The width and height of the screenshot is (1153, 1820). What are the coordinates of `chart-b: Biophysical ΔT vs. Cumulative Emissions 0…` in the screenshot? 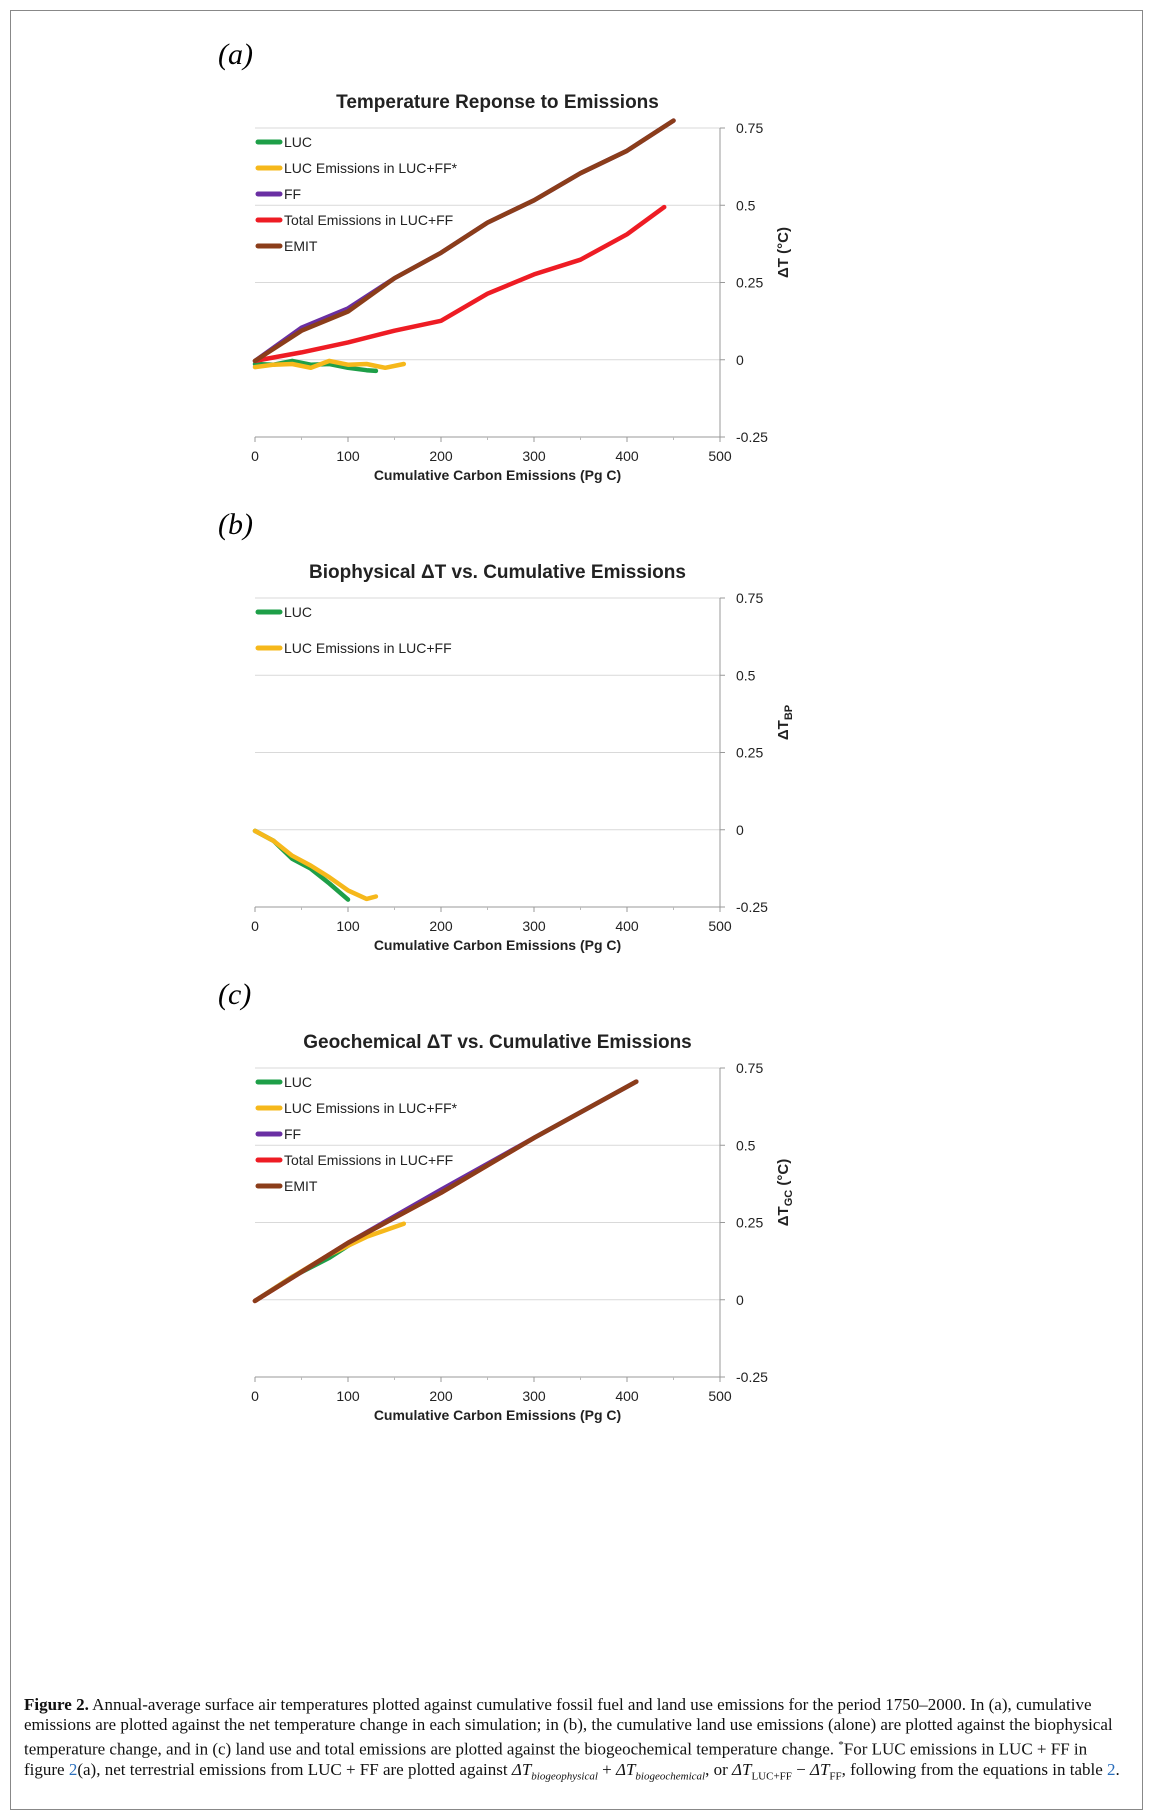 It's located at (523, 757).